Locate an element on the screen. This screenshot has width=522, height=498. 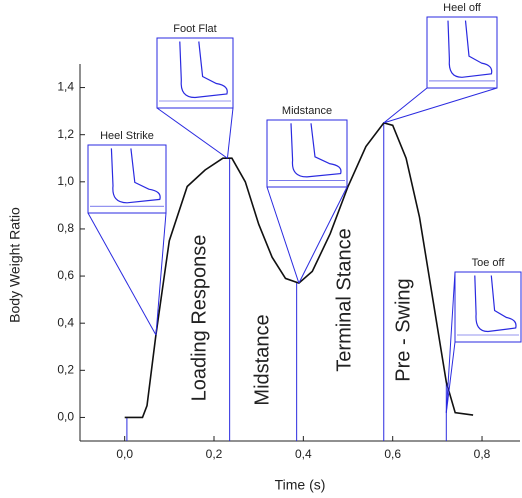
phase-label: Pre - Swing is located at coordinates (403, 329).